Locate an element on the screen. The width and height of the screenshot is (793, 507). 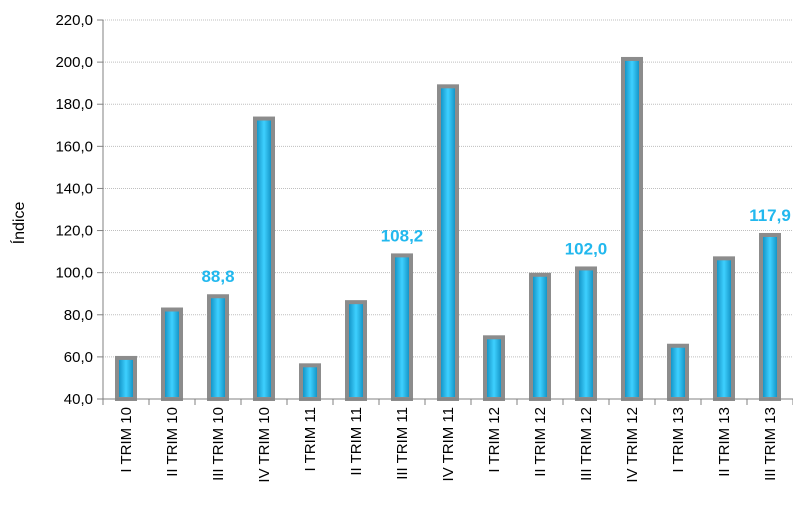
data-labels: 88,8 108,2 102,0 117,9 is located at coordinates (495, 246).